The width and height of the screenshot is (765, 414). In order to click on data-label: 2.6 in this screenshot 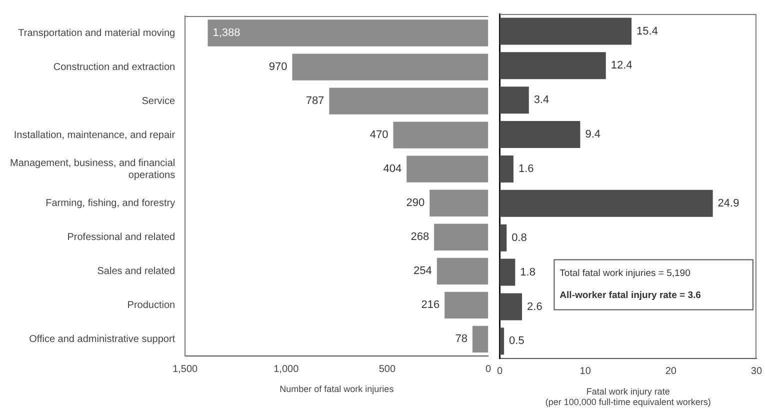, I will do `click(534, 306)`.